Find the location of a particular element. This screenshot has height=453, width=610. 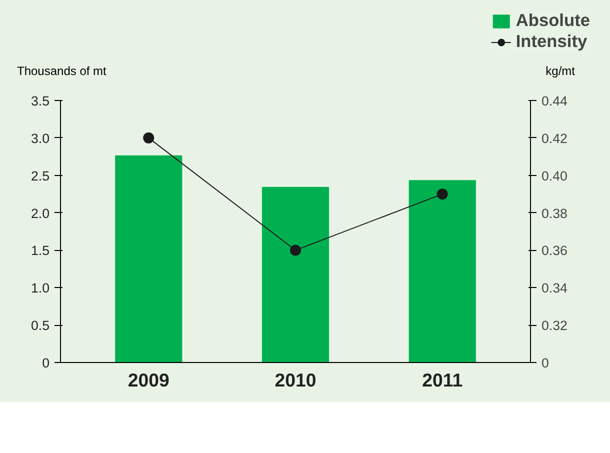

y2-tick-label: 0.40 is located at coordinates (555, 176).